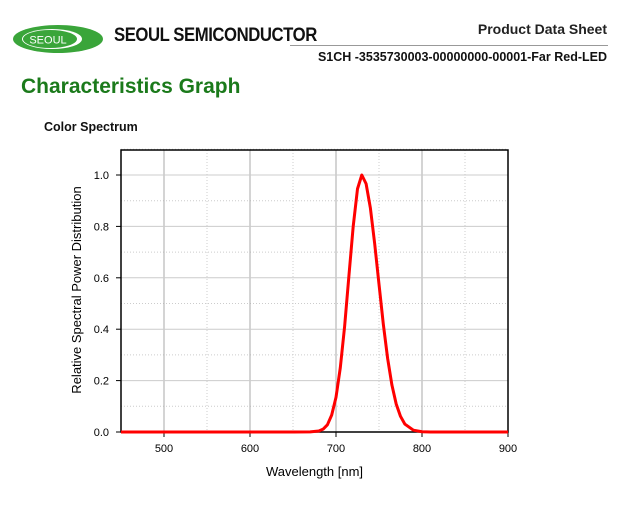 The width and height of the screenshot is (625, 508). Describe the element at coordinates (101, 382) in the screenshot. I see `y-tick-label: 0.2` at that location.